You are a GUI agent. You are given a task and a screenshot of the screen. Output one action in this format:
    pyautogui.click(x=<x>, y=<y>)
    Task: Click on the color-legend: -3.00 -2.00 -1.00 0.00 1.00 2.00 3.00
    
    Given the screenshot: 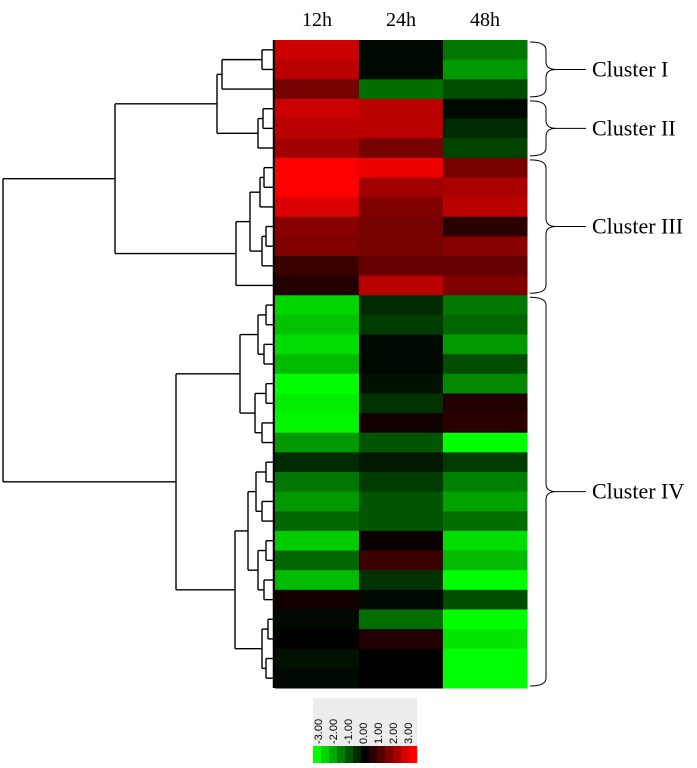 What is the action you would take?
    pyautogui.click(x=365, y=730)
    